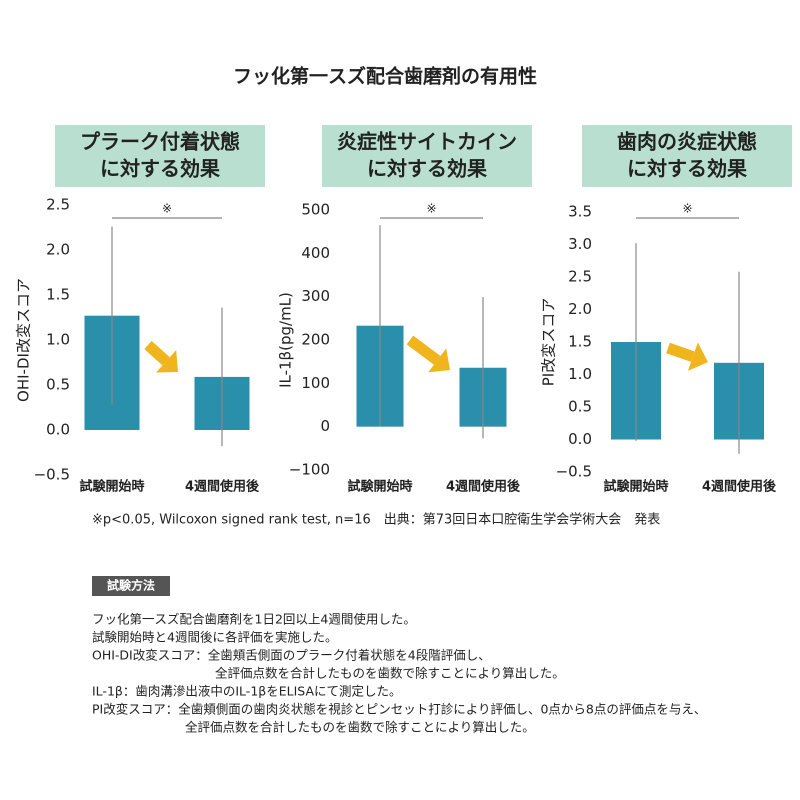 The image size is (800, 800). I want to click on method-heading-box, so click(131, 586).